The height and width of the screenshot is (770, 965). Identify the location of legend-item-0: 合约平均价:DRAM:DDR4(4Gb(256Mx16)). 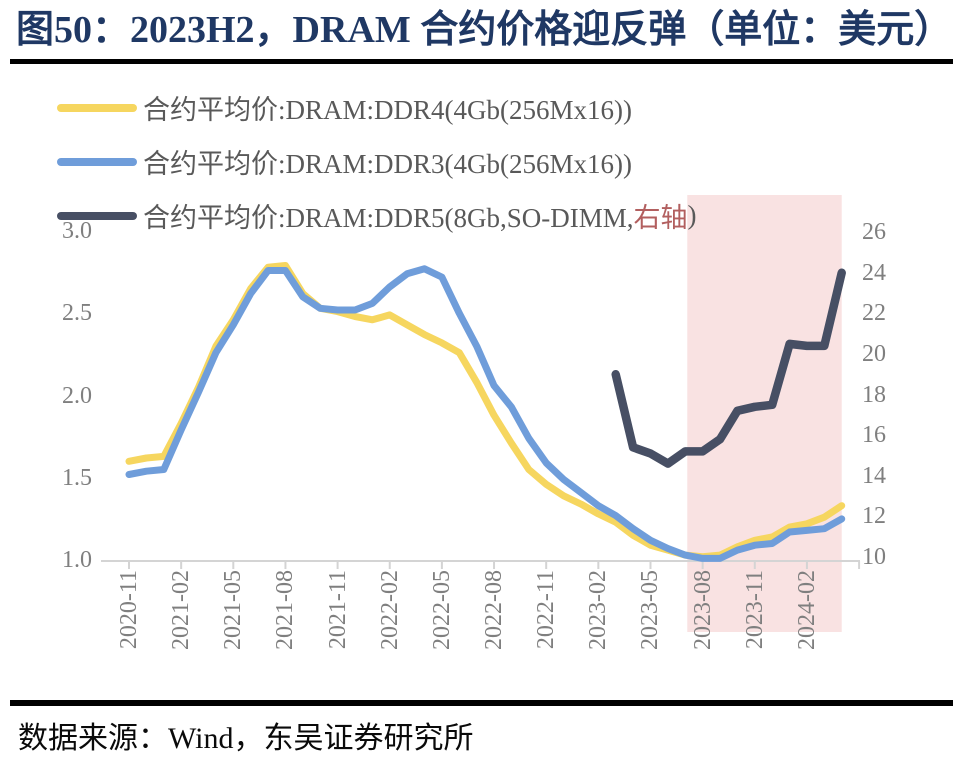
(344, 108).